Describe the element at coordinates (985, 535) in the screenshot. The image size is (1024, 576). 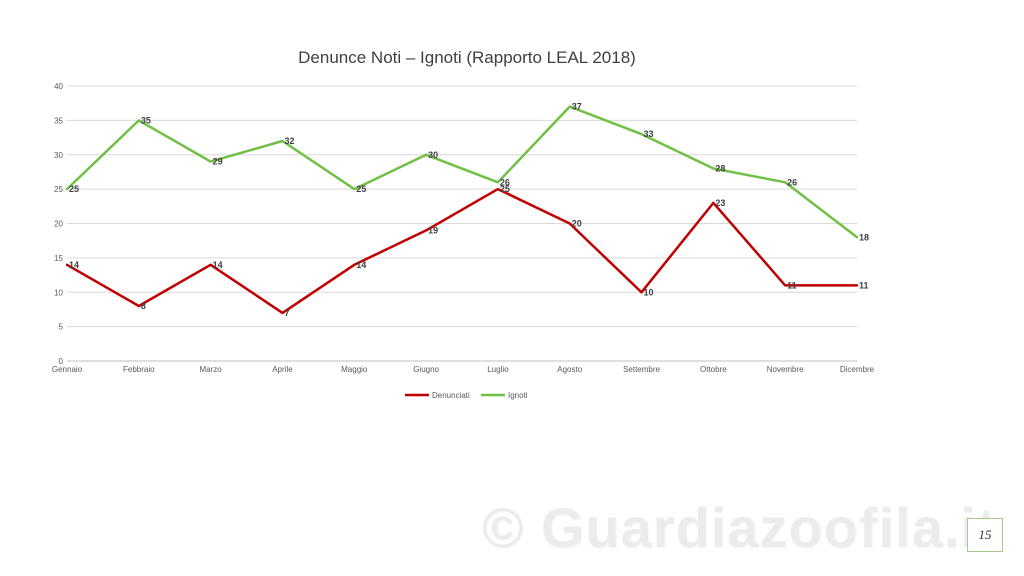
I see `page-number-badge: 15` at that location.